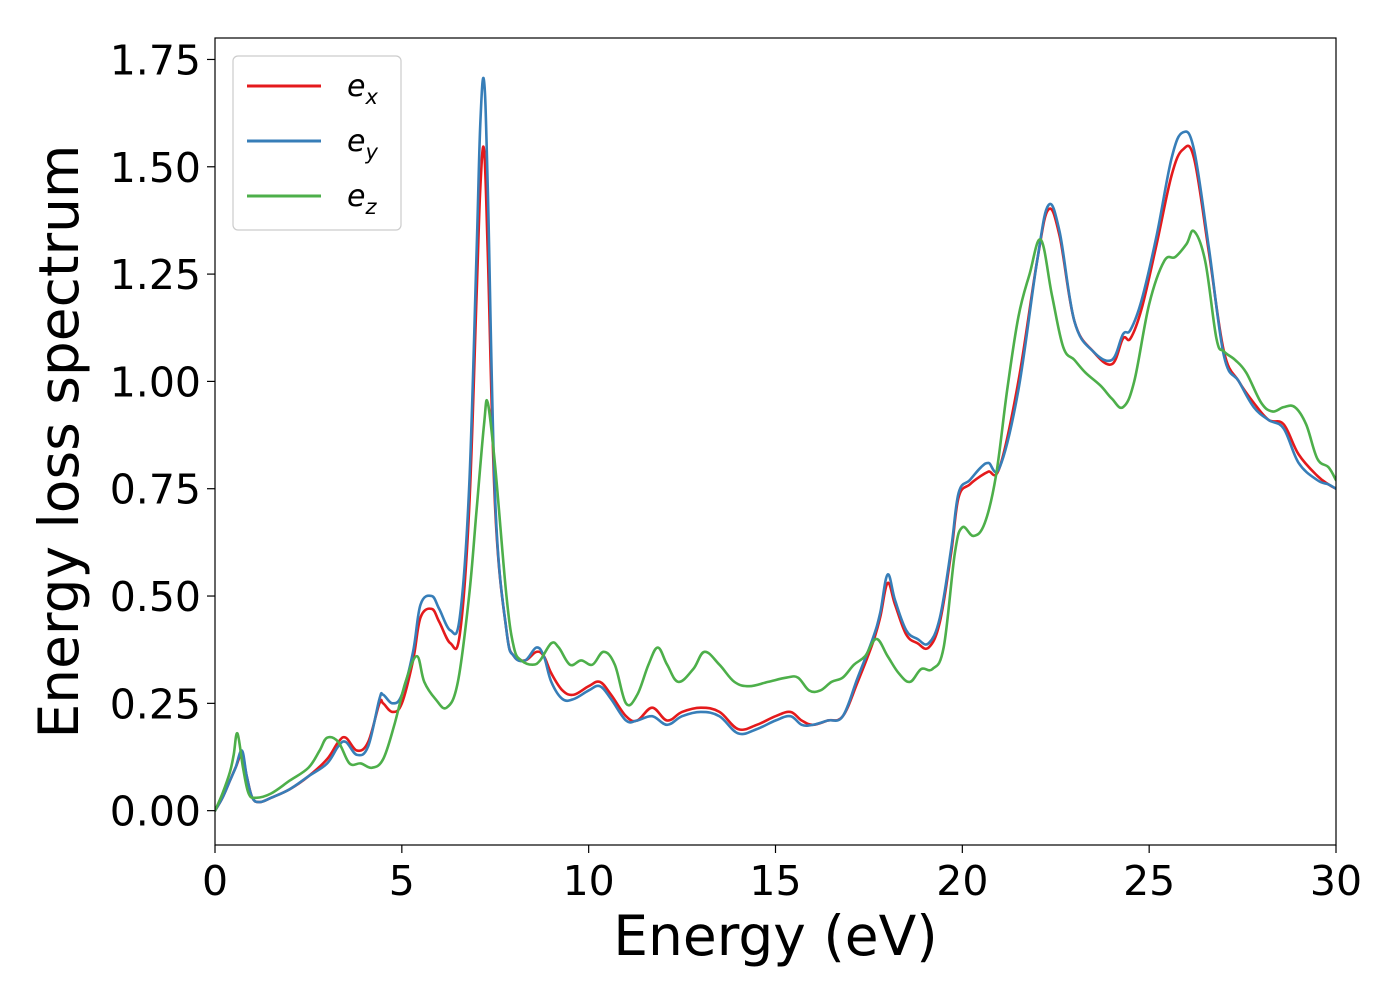 This screenshot has width=1400, height=1000. I want to click on y-tick-label: 1.75, so click(155, 60).